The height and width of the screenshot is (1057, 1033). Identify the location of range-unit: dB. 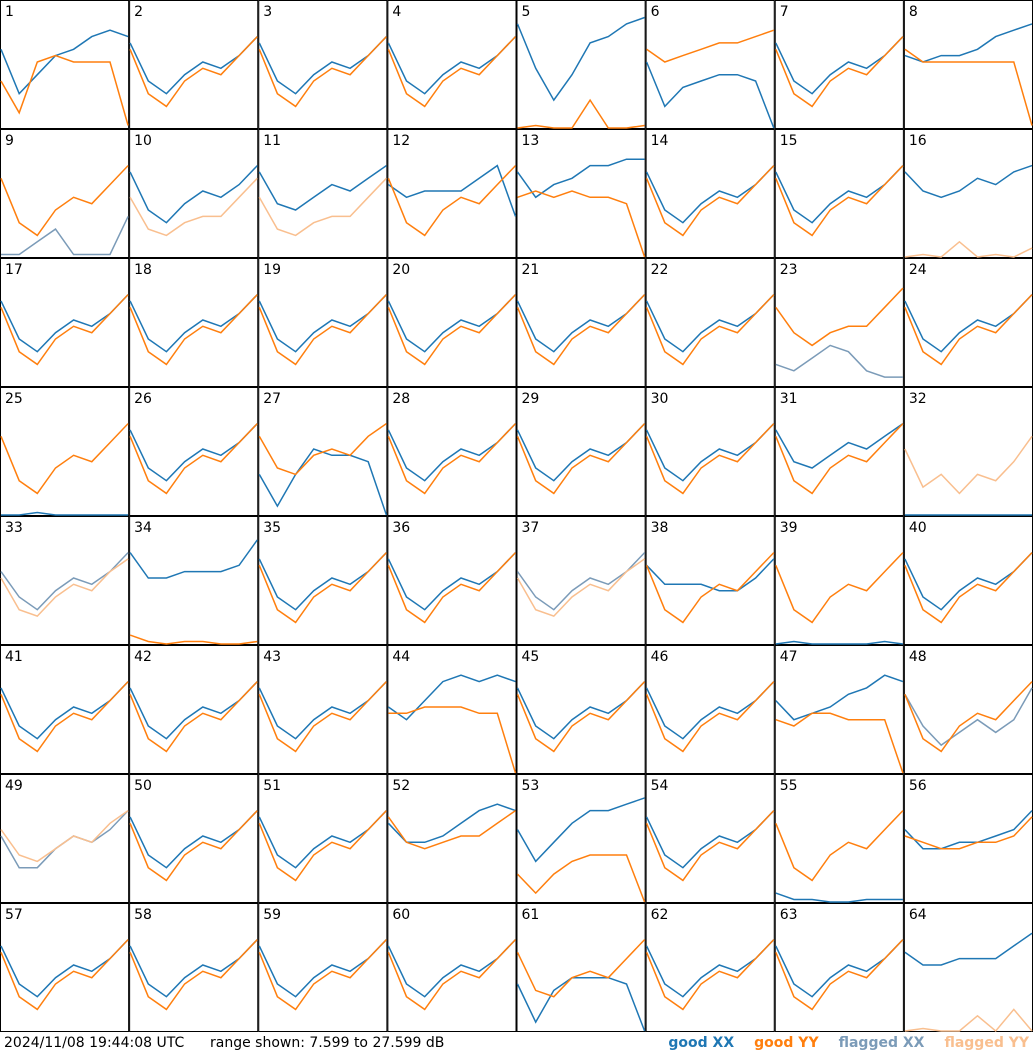
(435, 1043).